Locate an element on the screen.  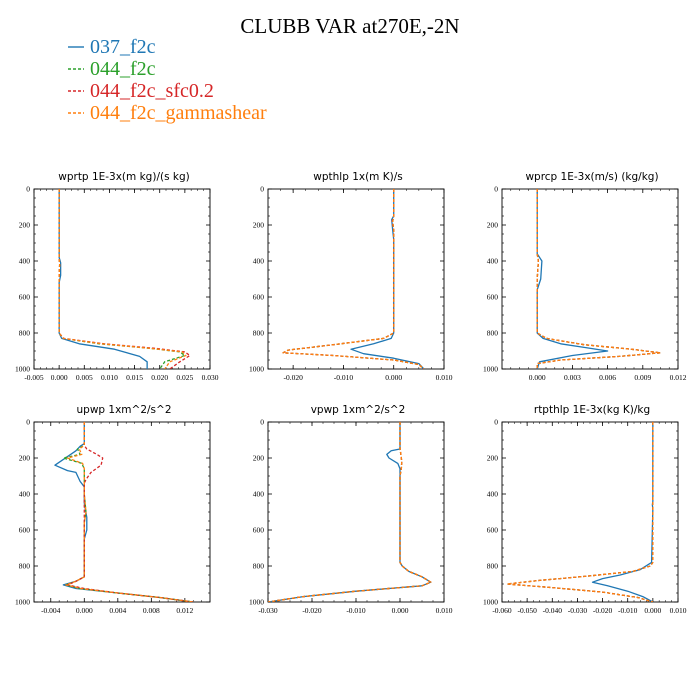
x-tick-label: 0.025 is located at coordinates (184, 377).